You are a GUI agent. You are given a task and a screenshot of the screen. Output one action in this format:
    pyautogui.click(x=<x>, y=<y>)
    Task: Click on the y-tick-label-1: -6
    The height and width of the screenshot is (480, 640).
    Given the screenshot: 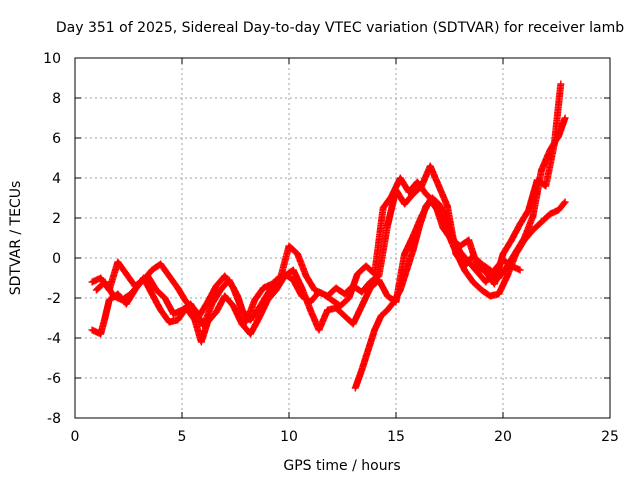 What is the action you would take?
    pyautogui.click(x=54, y=379)
    